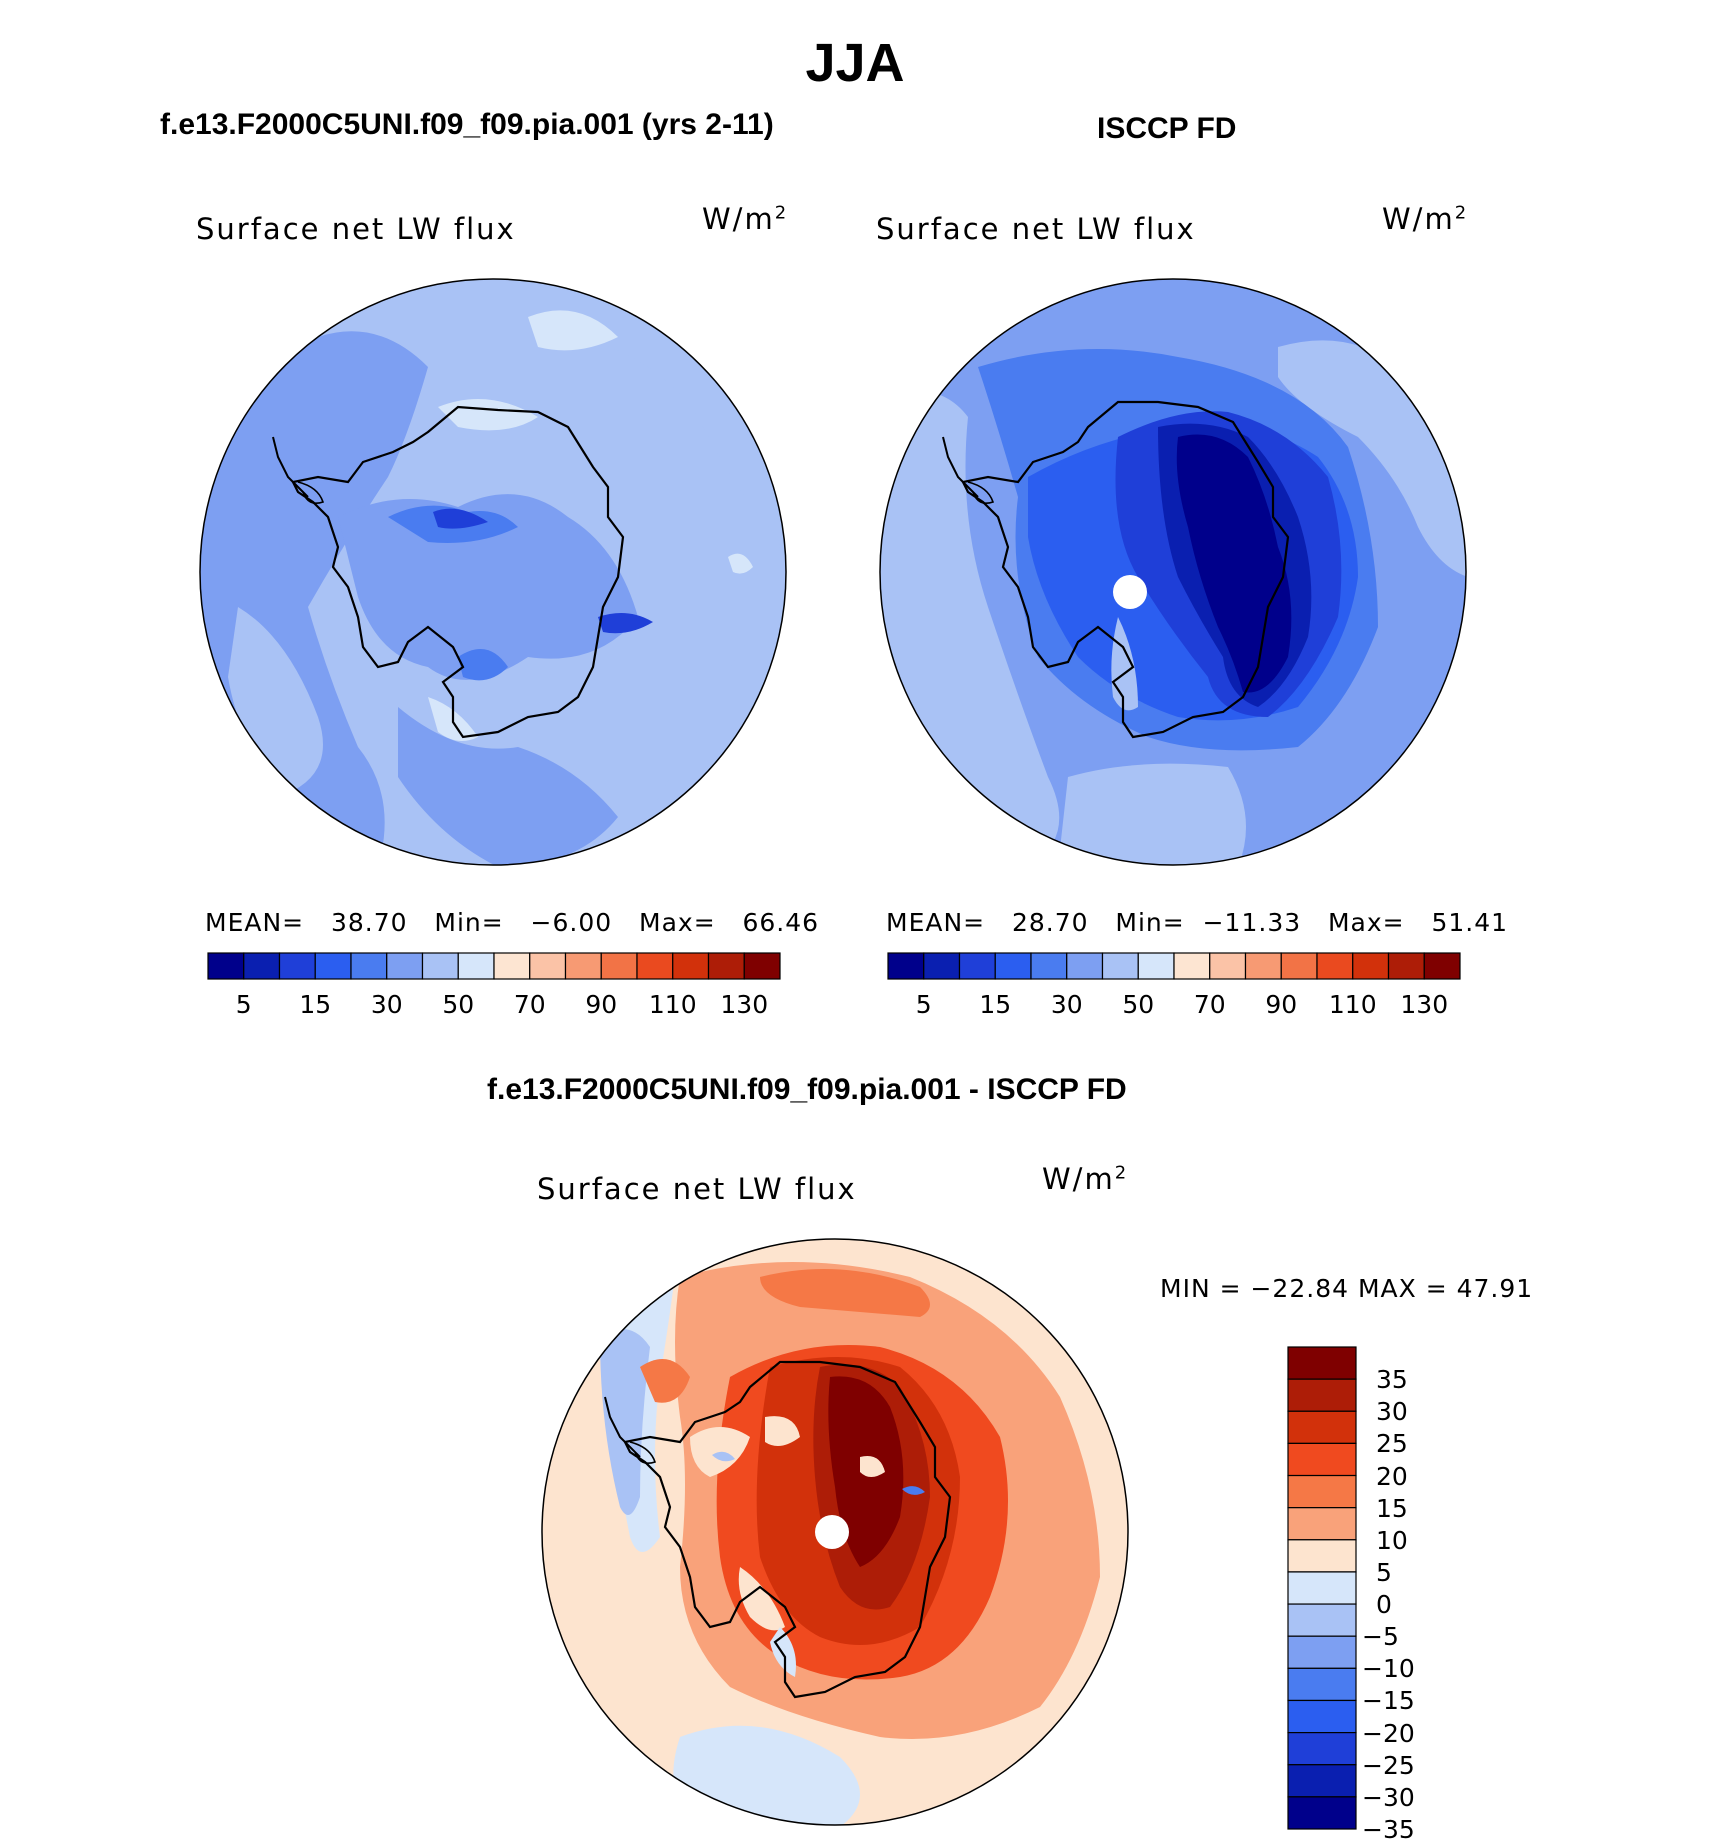 The image size is (1710, 1844). What do you see at coordinates (1173, 572) in the screenshot?
I see `obs-map` at bounding box center [1173, 572].